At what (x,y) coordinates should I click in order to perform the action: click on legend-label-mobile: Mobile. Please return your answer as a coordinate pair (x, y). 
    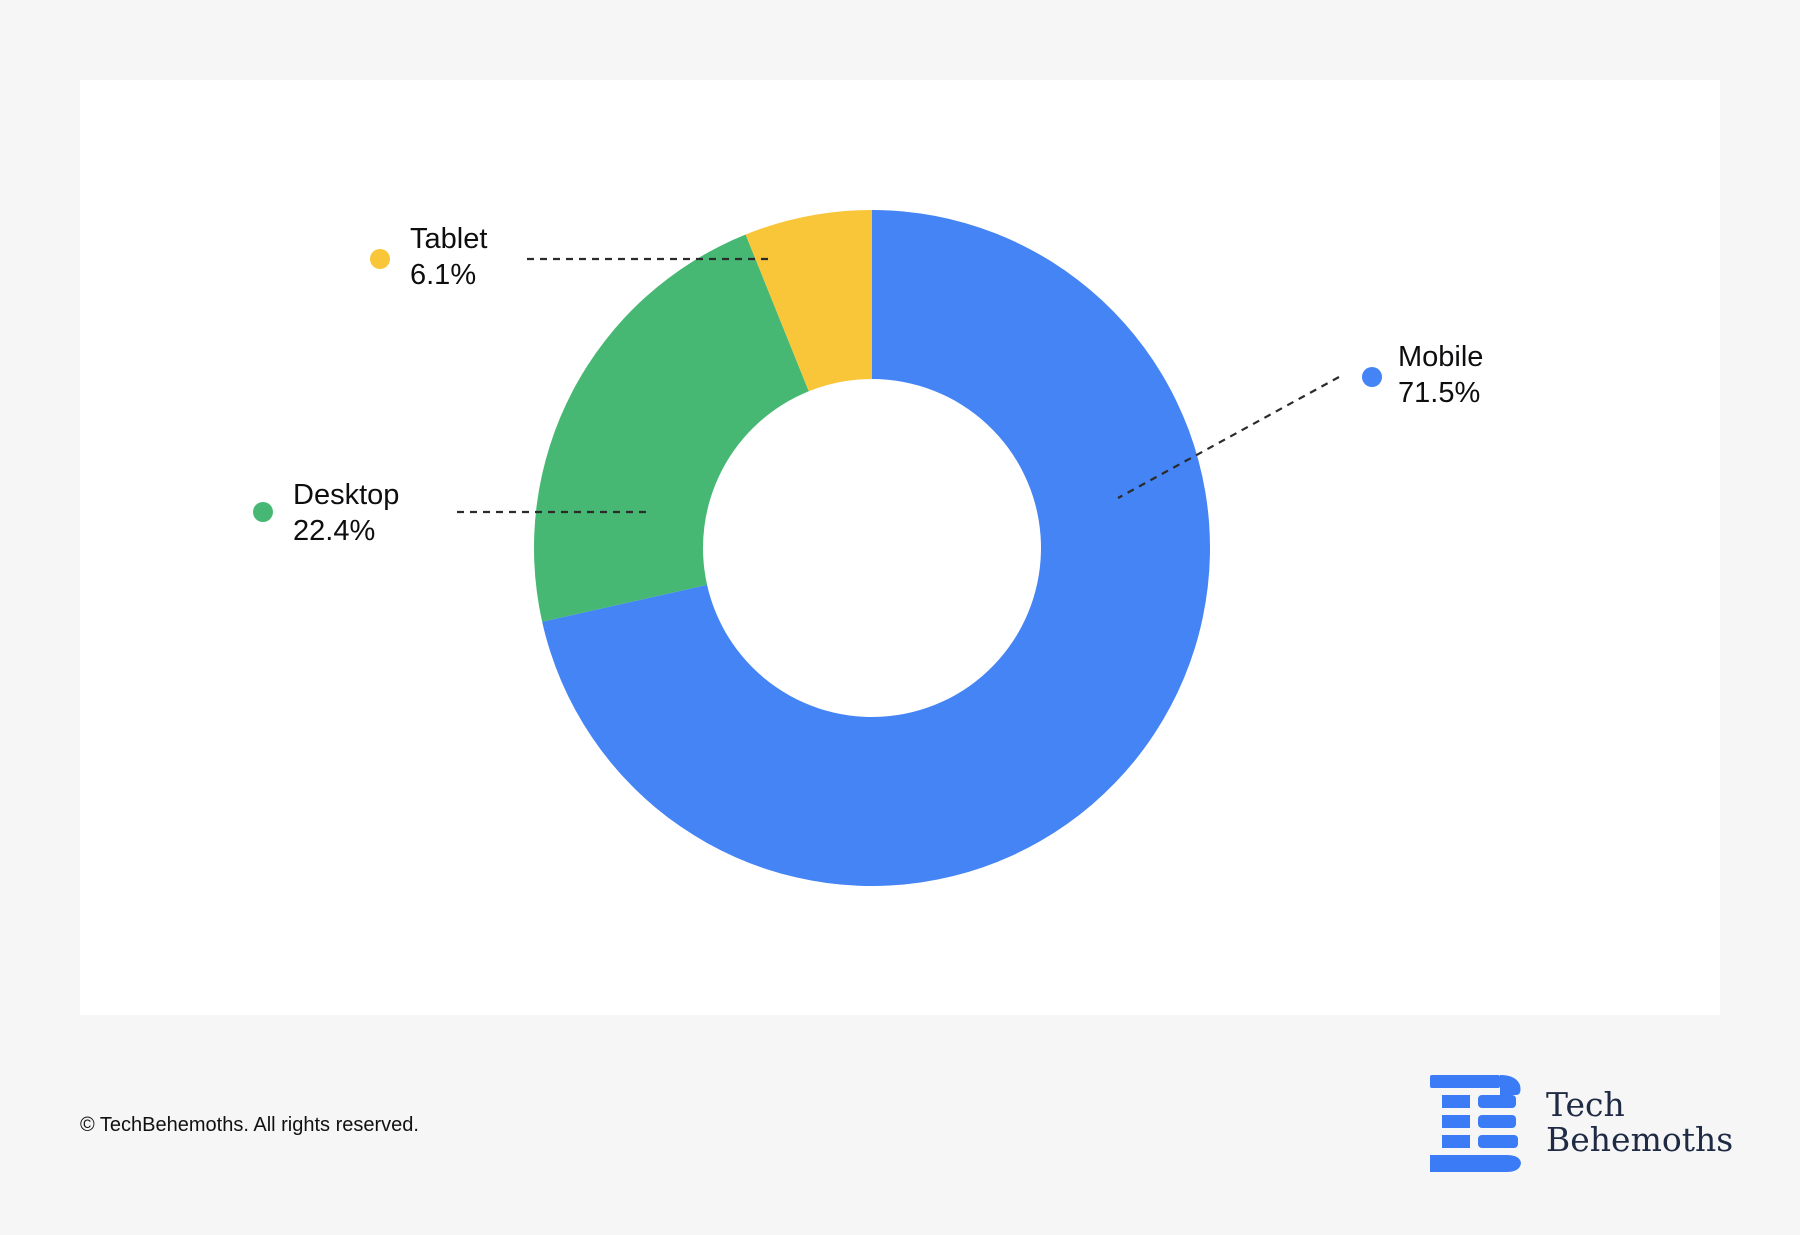
    Looking at the image, I should click on (1440, 357).